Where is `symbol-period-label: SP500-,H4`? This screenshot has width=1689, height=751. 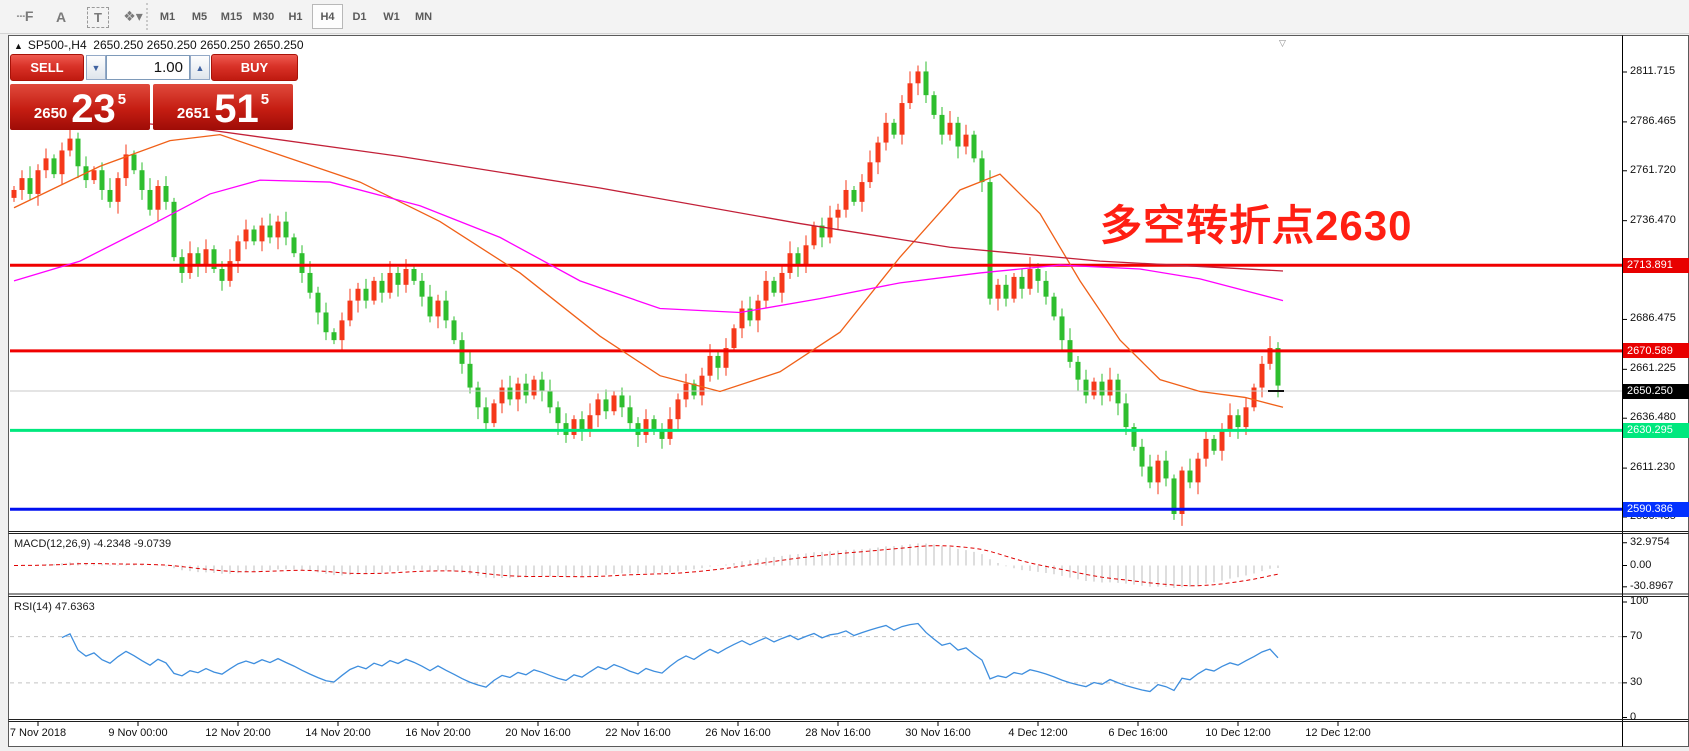 symbol-period-label: SP500-,H4 is located at coordinates (57, 45).